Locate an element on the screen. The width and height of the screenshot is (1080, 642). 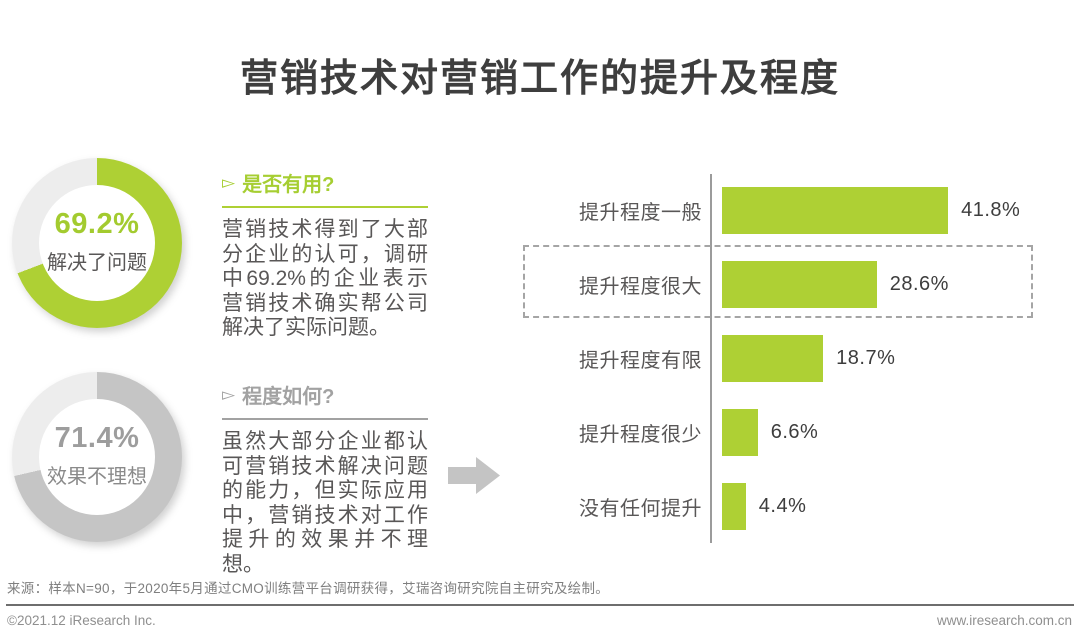
y-axis-line is located at coordinates (711, 358).